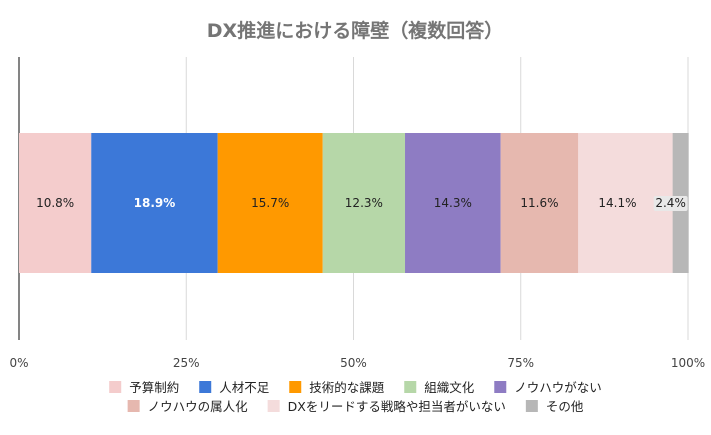 This screenshot has width=711, height=435. Describe the element at coordinates (558, 387) in the screenshot. I see `legend-label: ノウハウがない` at that location.